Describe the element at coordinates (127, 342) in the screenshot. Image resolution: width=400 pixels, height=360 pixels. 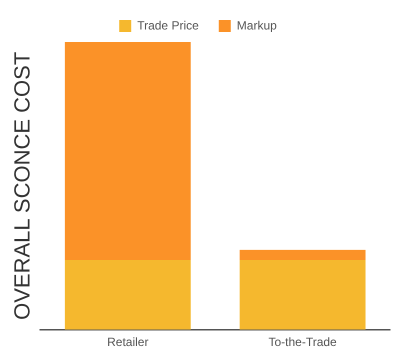
I see `x-tick-label: Retailer` at that location.